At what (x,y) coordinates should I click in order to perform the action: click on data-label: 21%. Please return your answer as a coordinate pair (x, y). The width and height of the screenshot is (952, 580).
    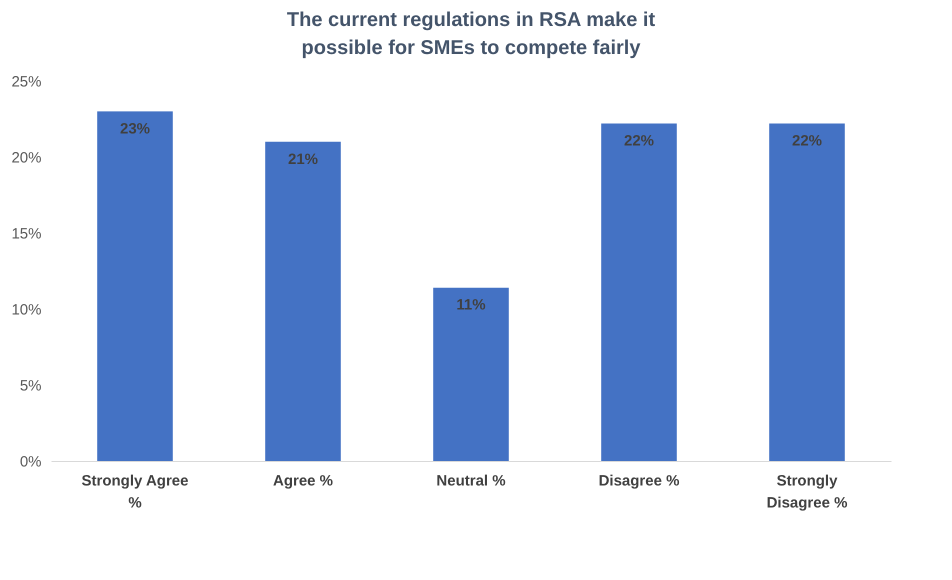
    Looking at the image, I should click on (303, 159).